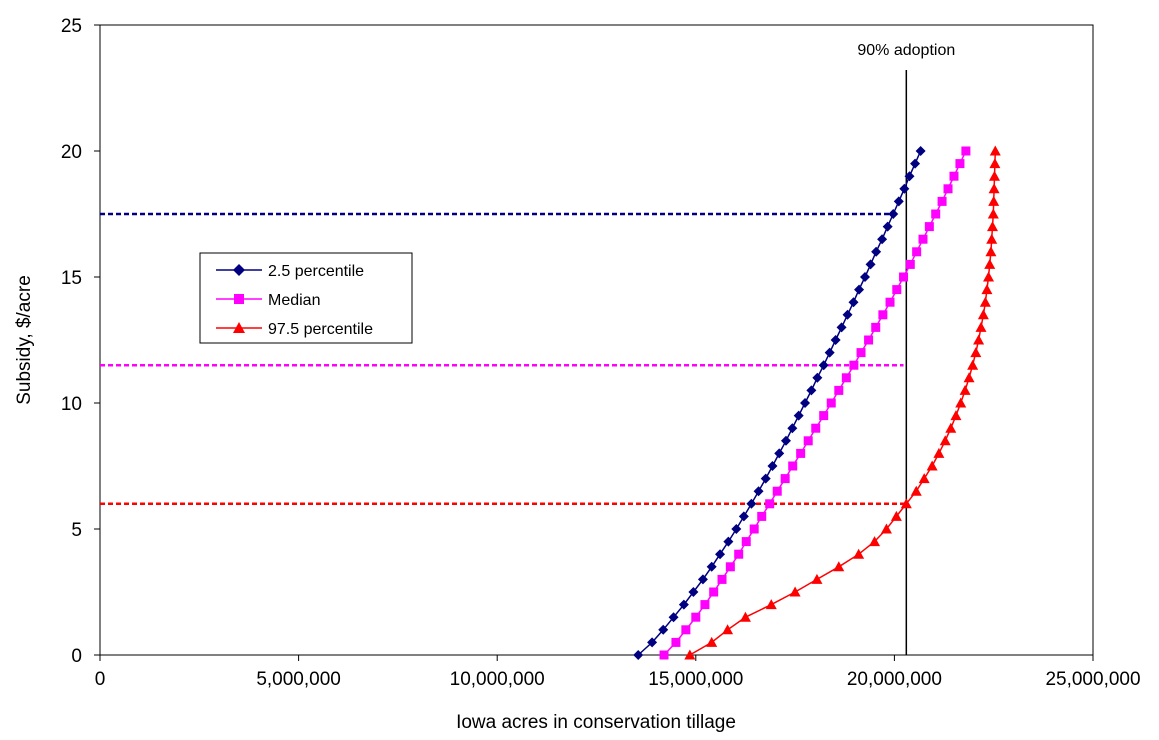 The width and height of the screenshot is (1159, 740). What do you see at coordinates (298, 679) in the screenshot?
I see `x-tick-label: 5,000,000` at bounding box center [298, 679].